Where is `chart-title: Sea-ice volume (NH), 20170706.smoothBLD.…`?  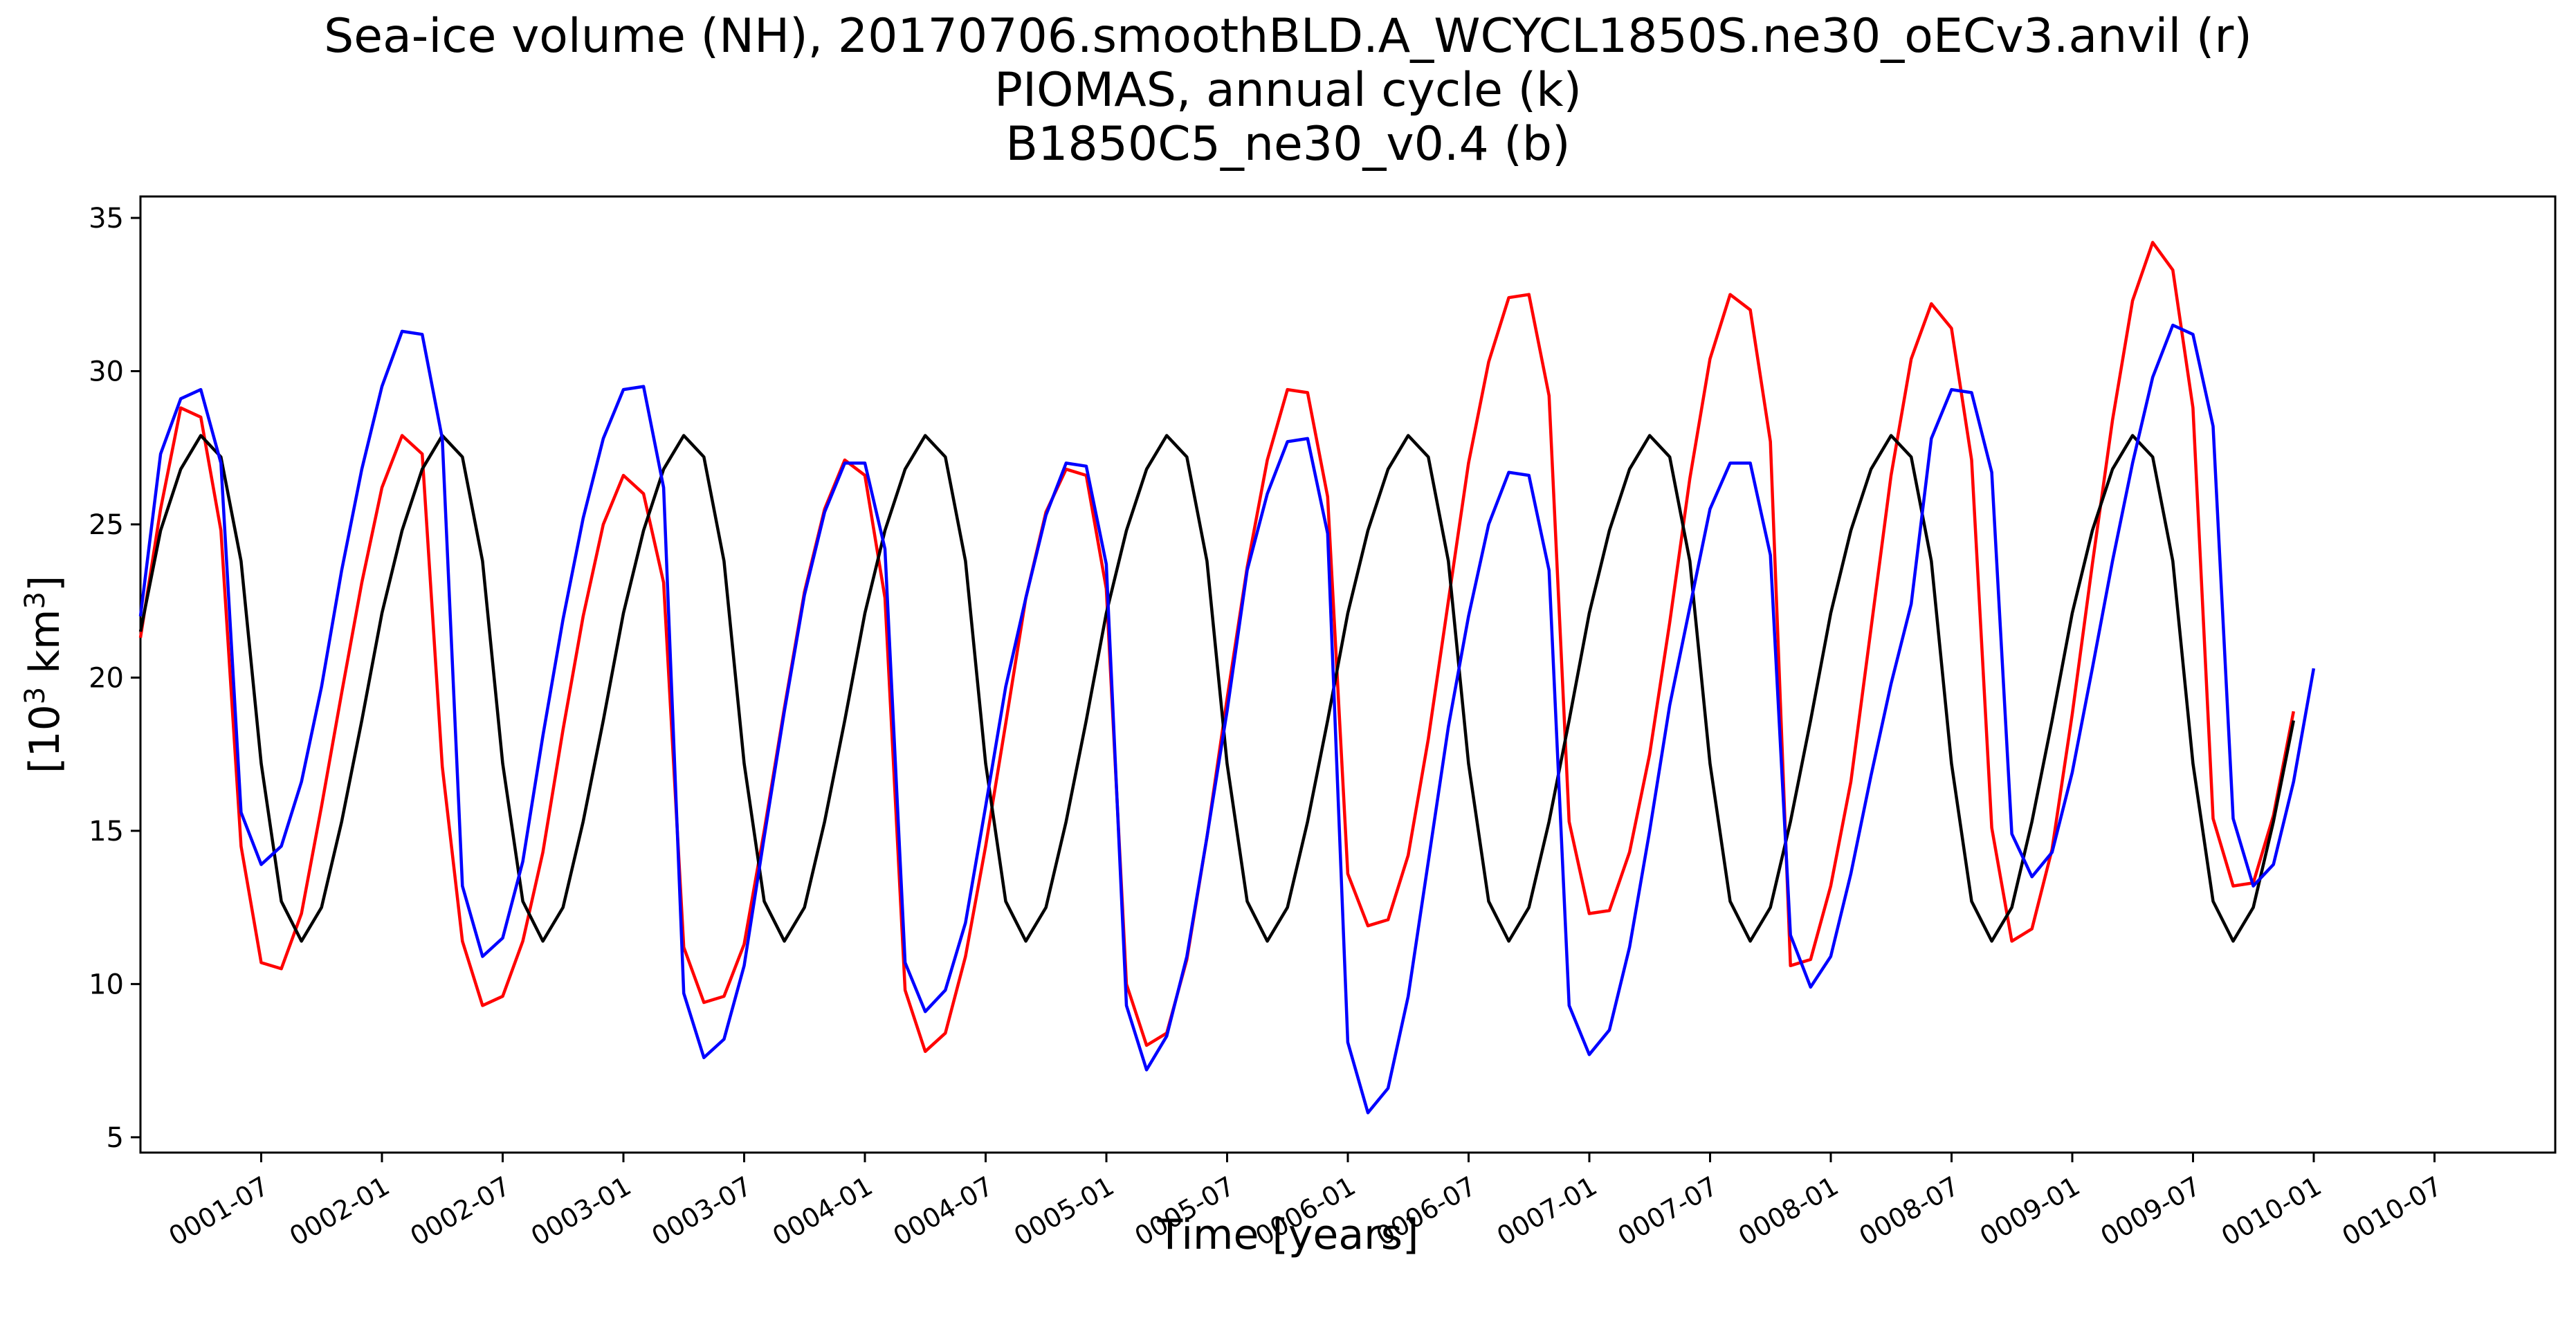
chart-title: Sea-ice volume (NH), 20170706.smoothBLD.… is located at coordinates (1288, 91).